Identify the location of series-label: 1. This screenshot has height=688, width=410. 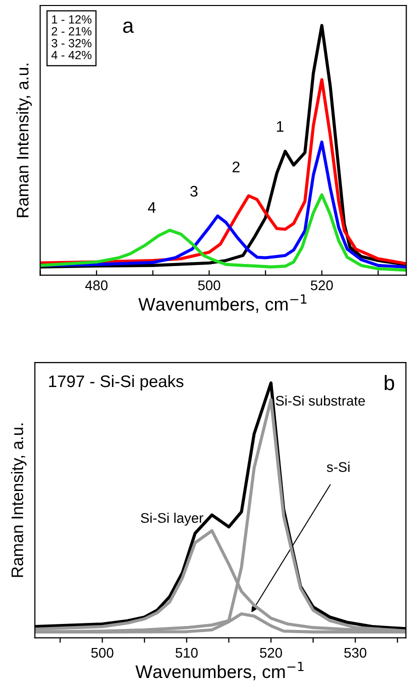
(280, 126).